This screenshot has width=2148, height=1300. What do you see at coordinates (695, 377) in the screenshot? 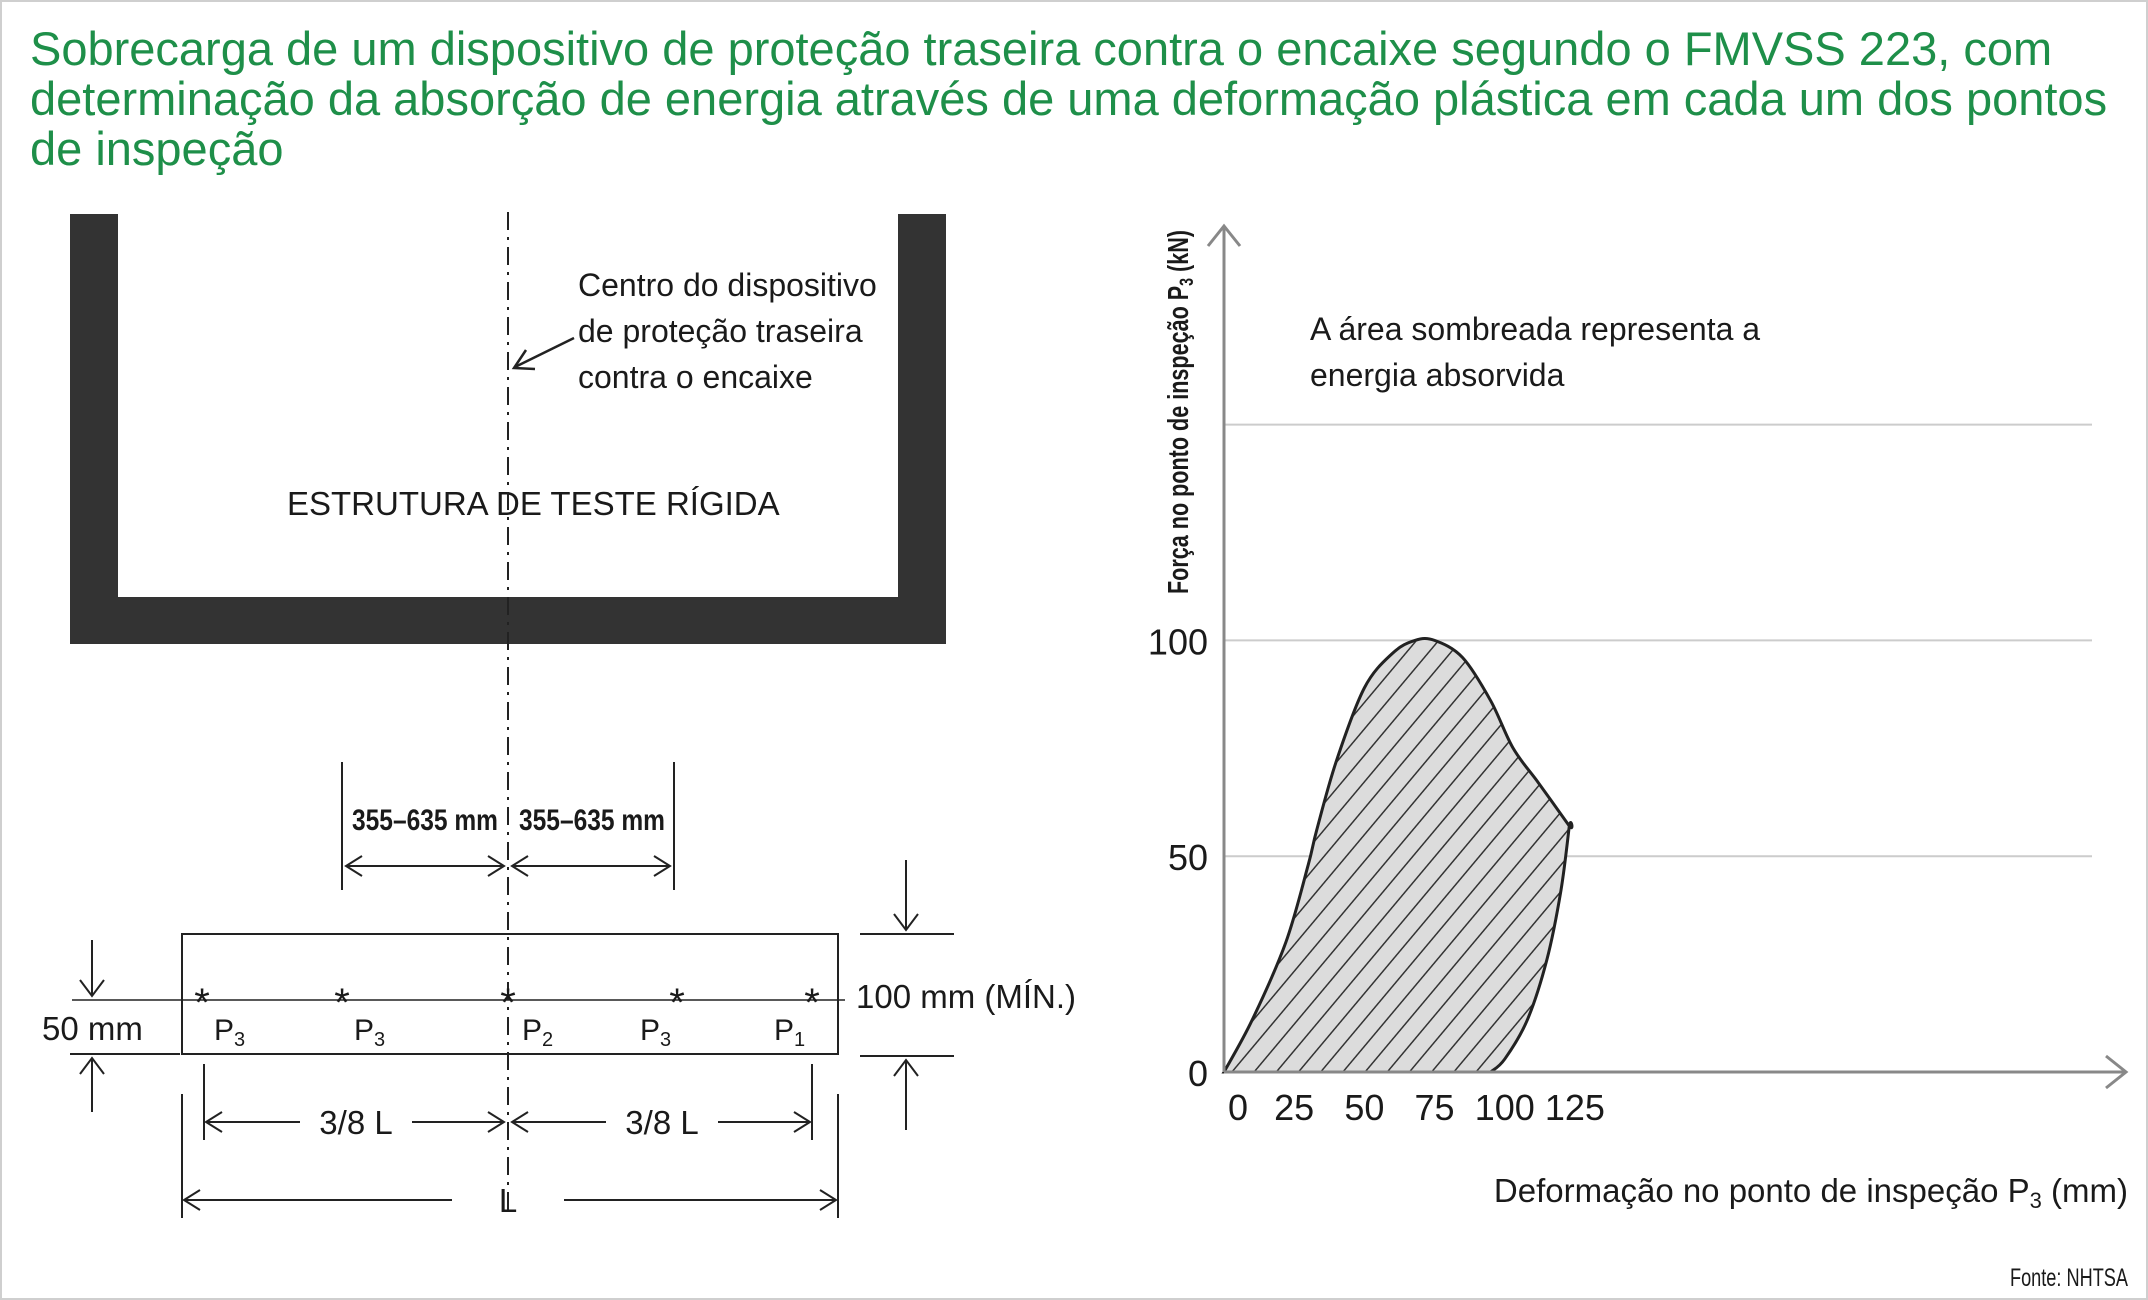
I see `center-note-line-3: contra o encaixe` at bounding box center [695, 377].